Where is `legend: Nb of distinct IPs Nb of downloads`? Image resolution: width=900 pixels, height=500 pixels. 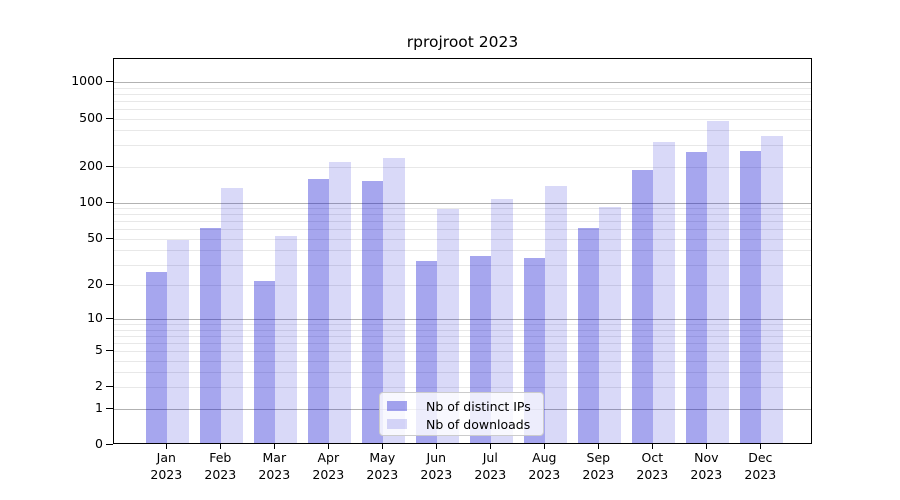 legend: Nb of distinct IPs Nb of downloads is located at coordinates (461, 414).